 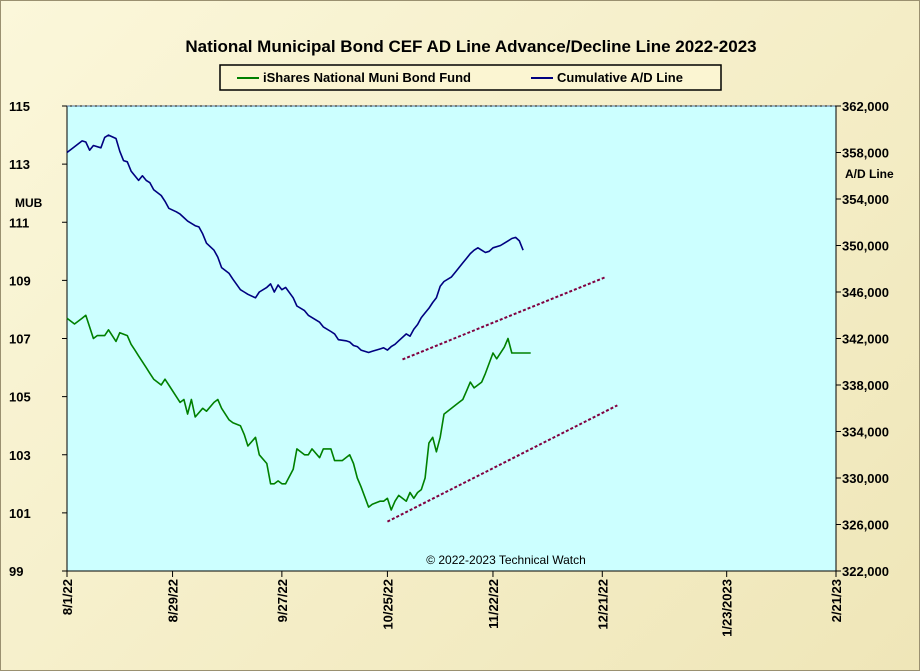 I want to click on left-tick-label: 103, so click(x=20, y=455).